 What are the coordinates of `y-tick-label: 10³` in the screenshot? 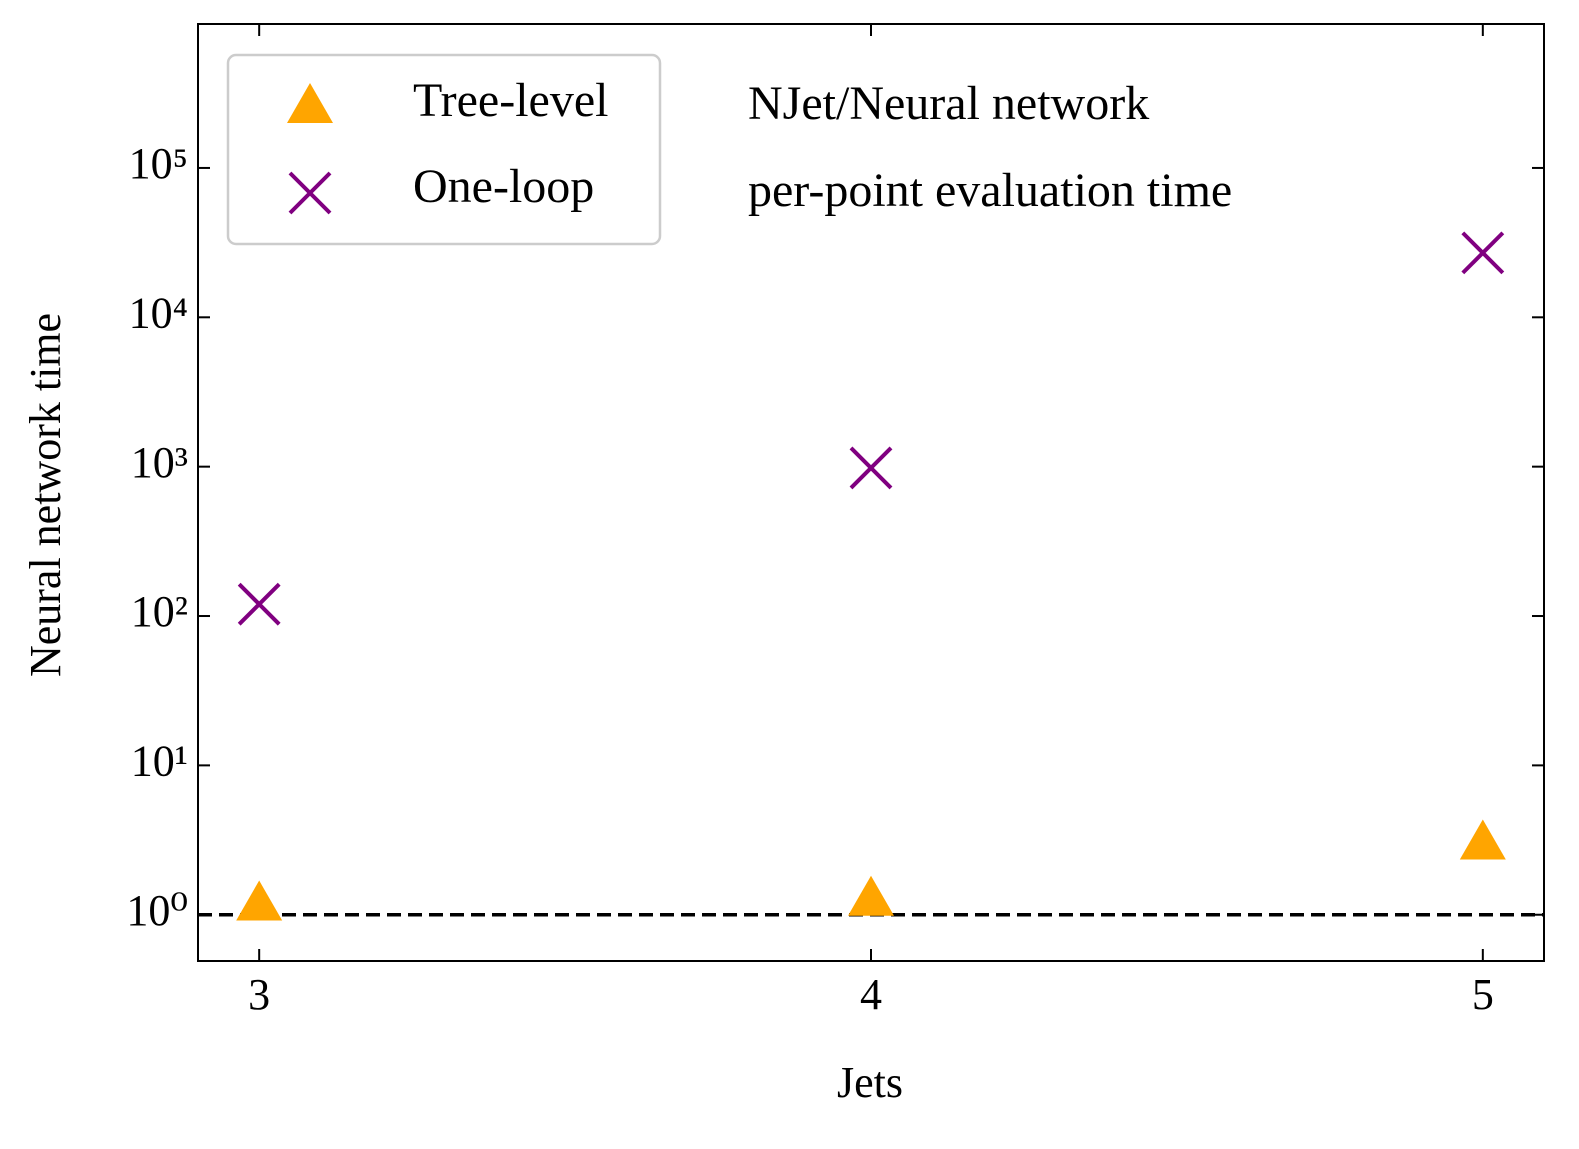 It's located at (159, 462).